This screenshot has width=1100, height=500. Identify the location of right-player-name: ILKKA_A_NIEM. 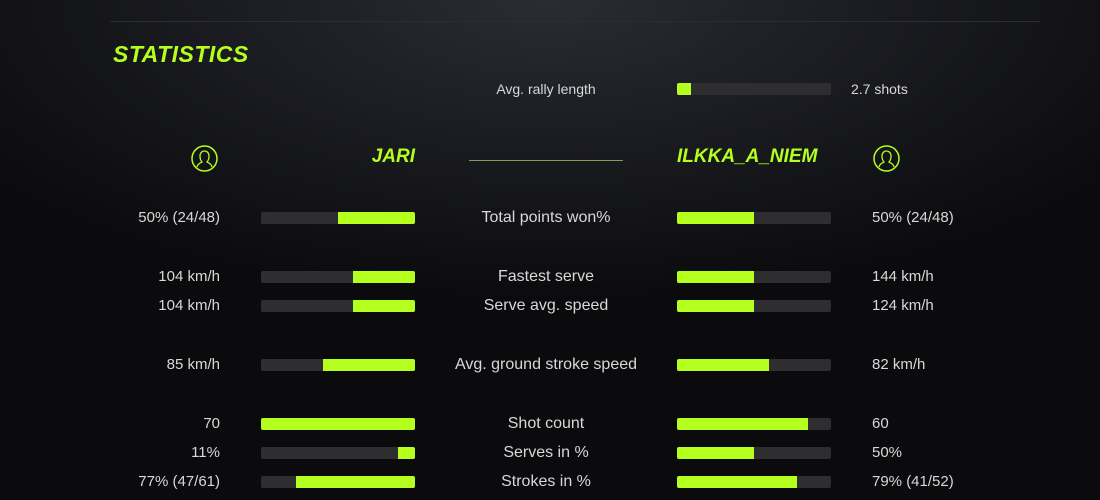
(747, 156).